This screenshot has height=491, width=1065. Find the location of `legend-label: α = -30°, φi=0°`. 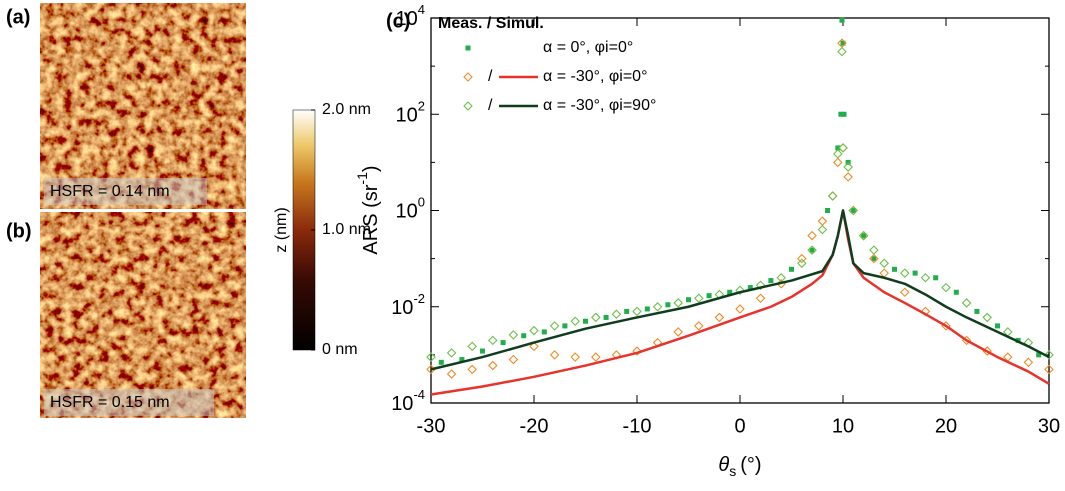

legend-label: α = -30°, φi=0° is located at coordinates (595, 76).